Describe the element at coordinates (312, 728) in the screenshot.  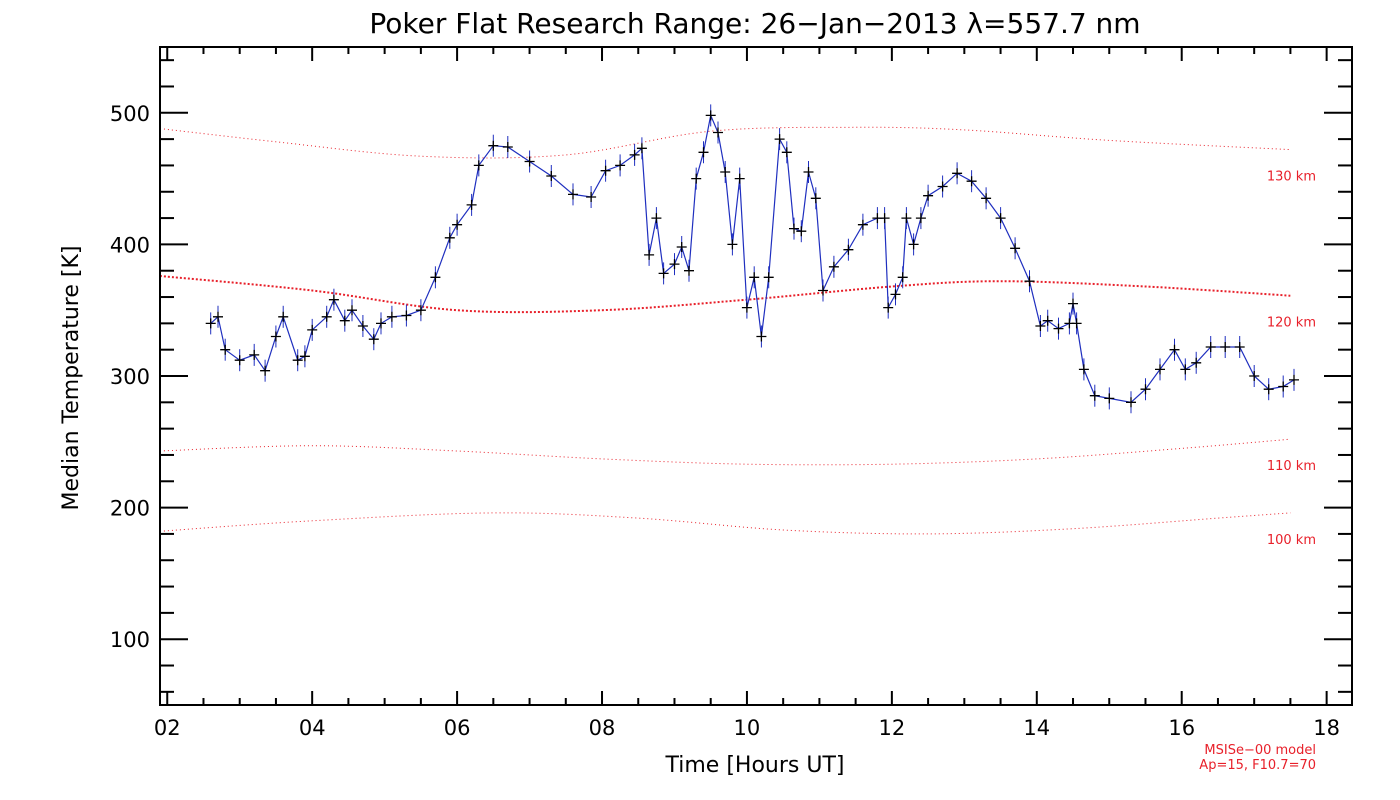
I see `x-tick-label: 04` at that location.